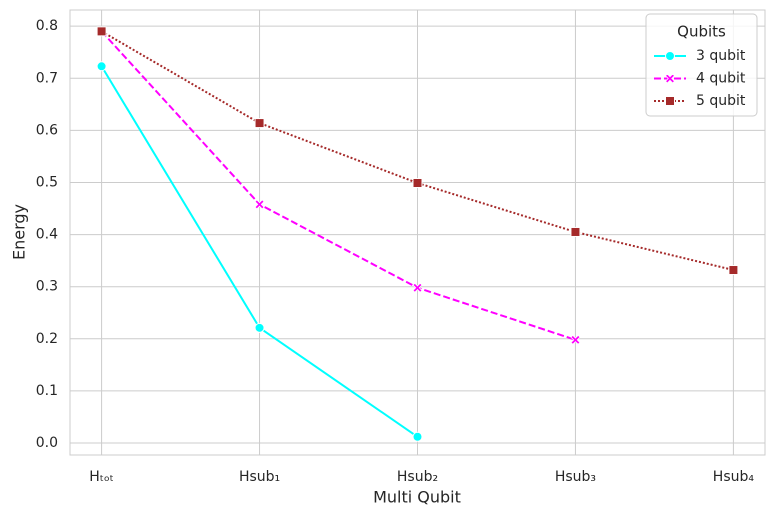 The height and width of the screenshot is (518, 773). I want to click on y-tick-label: 0.5, so click(47, 182).